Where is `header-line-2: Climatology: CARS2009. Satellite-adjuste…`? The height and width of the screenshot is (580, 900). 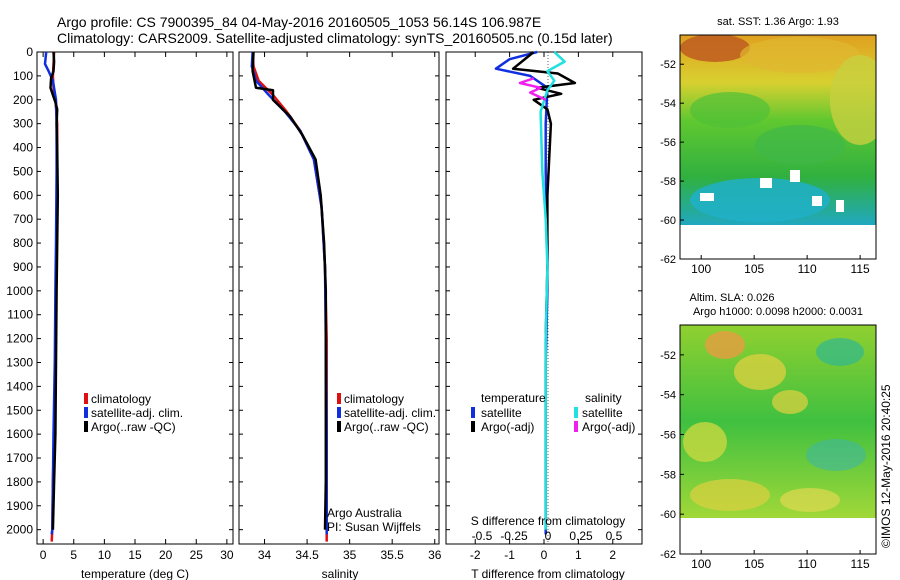 header-line-2: Climatology: CARS2009. Satellite-adjuste… is located at coordinates (335, 38).